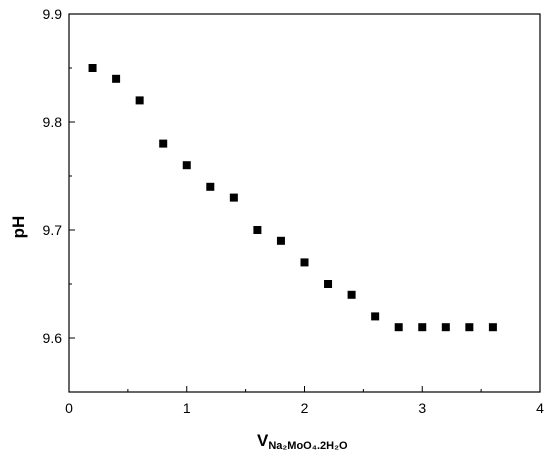  Describe the element at coordinates (53, 338) in the screenshot. I see `y-tick-label: 9.6` at that location.